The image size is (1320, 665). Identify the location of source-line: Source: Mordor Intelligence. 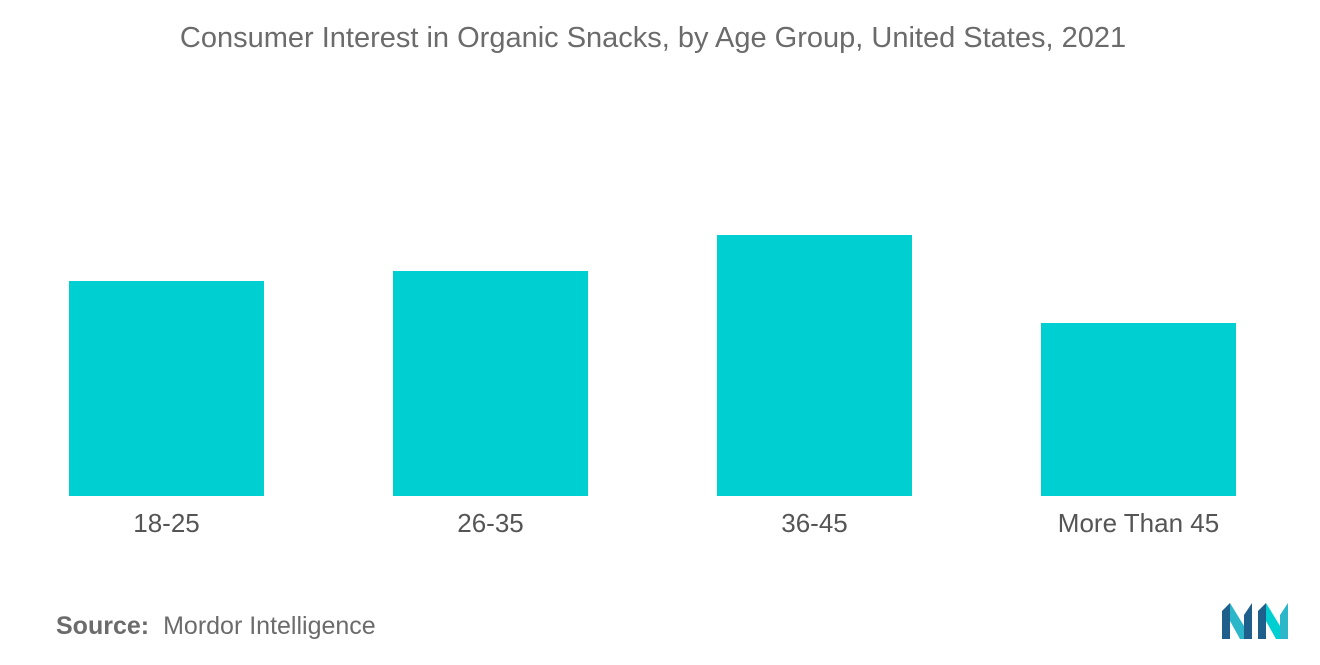
(216, 626).